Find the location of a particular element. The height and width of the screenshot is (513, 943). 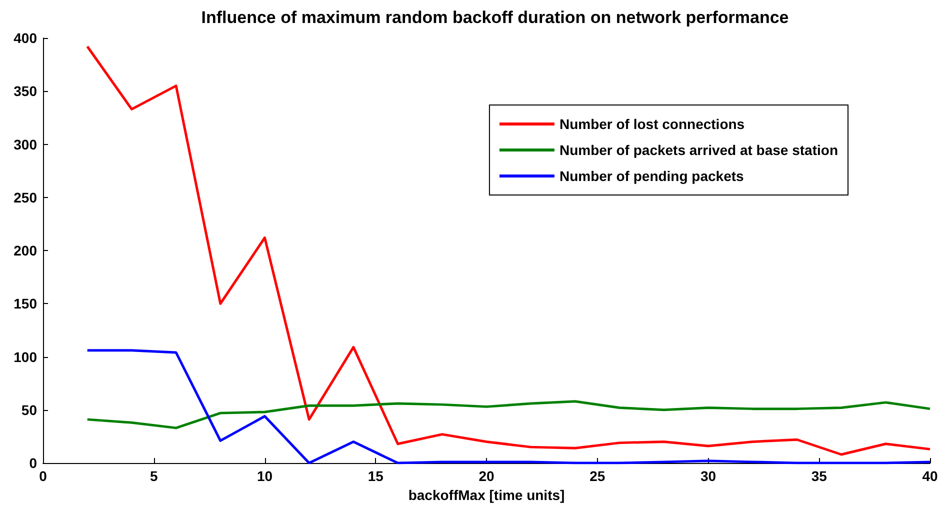

y-tick-label: 0 is located at coordinates (33, 463).